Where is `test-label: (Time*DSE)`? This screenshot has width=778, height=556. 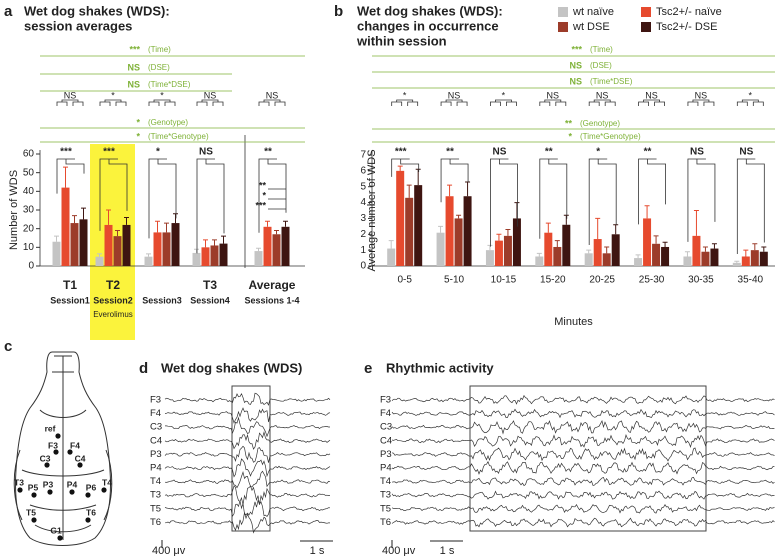 test-label: (Time*DSE) is located at coordinates (169, 84).